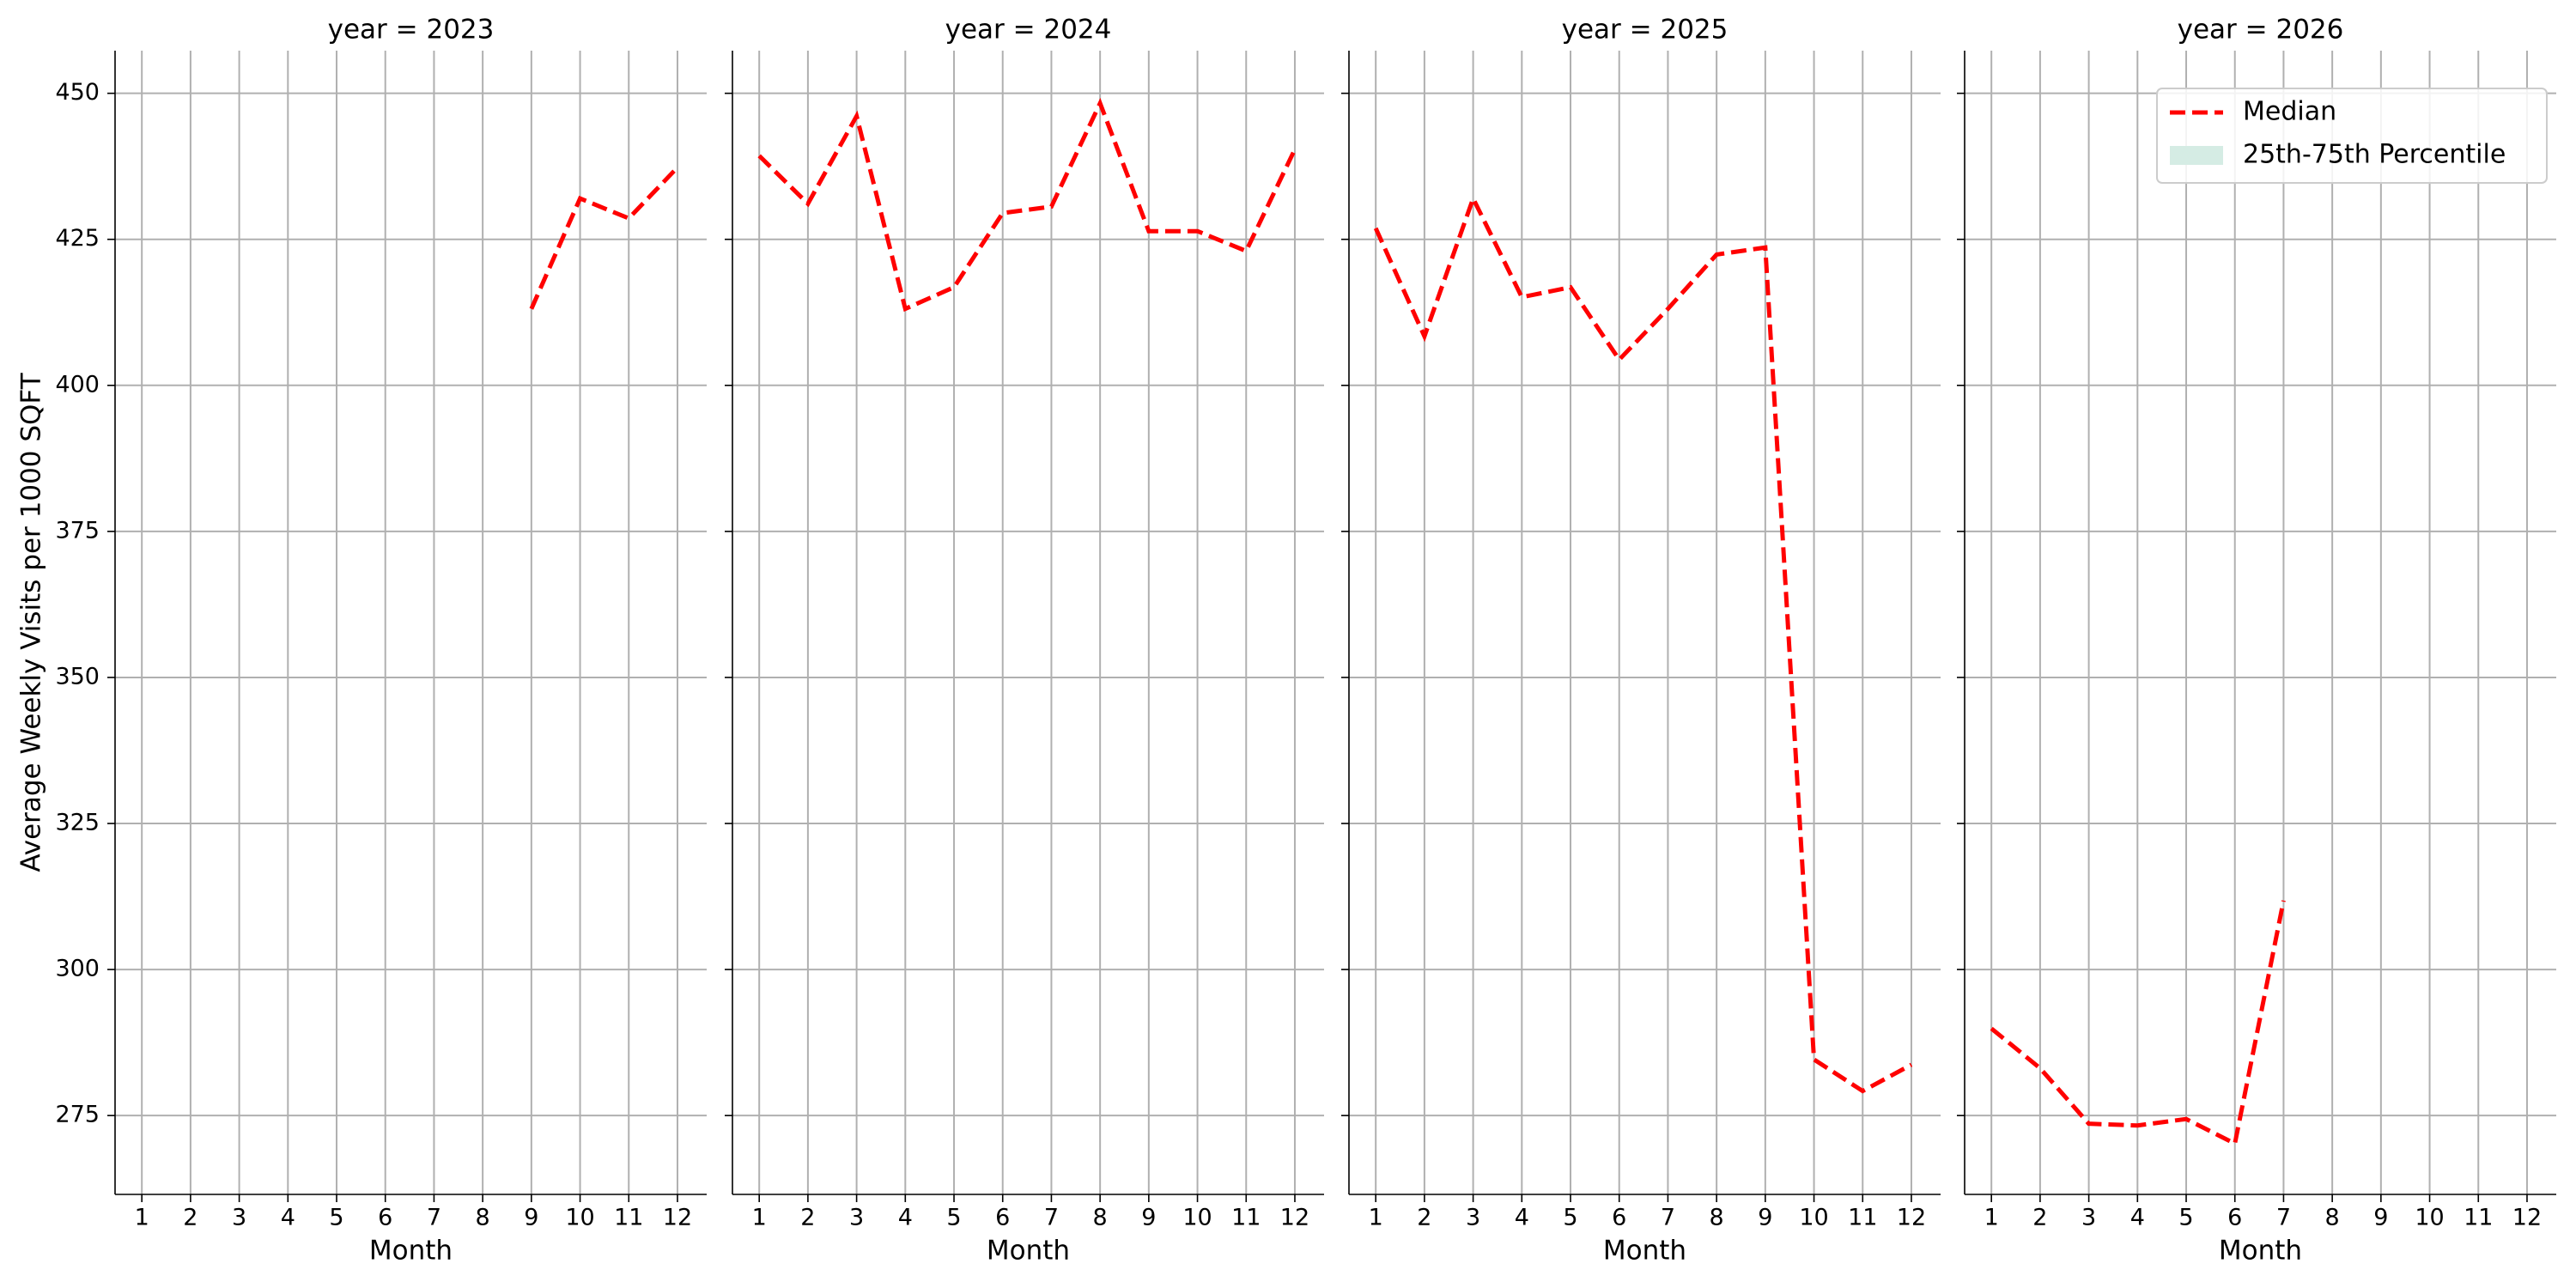 Image resolution: width=2576 pixels, height=1288 pixels. I want to click on y-tick-label: 400, so click(77, 385).